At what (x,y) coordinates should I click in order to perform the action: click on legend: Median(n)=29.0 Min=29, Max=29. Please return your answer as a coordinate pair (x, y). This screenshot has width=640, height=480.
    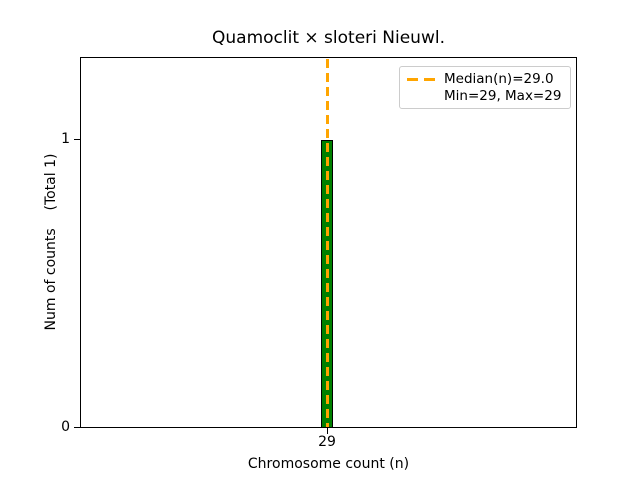
    Looking at the image, I should click on (485, 87).